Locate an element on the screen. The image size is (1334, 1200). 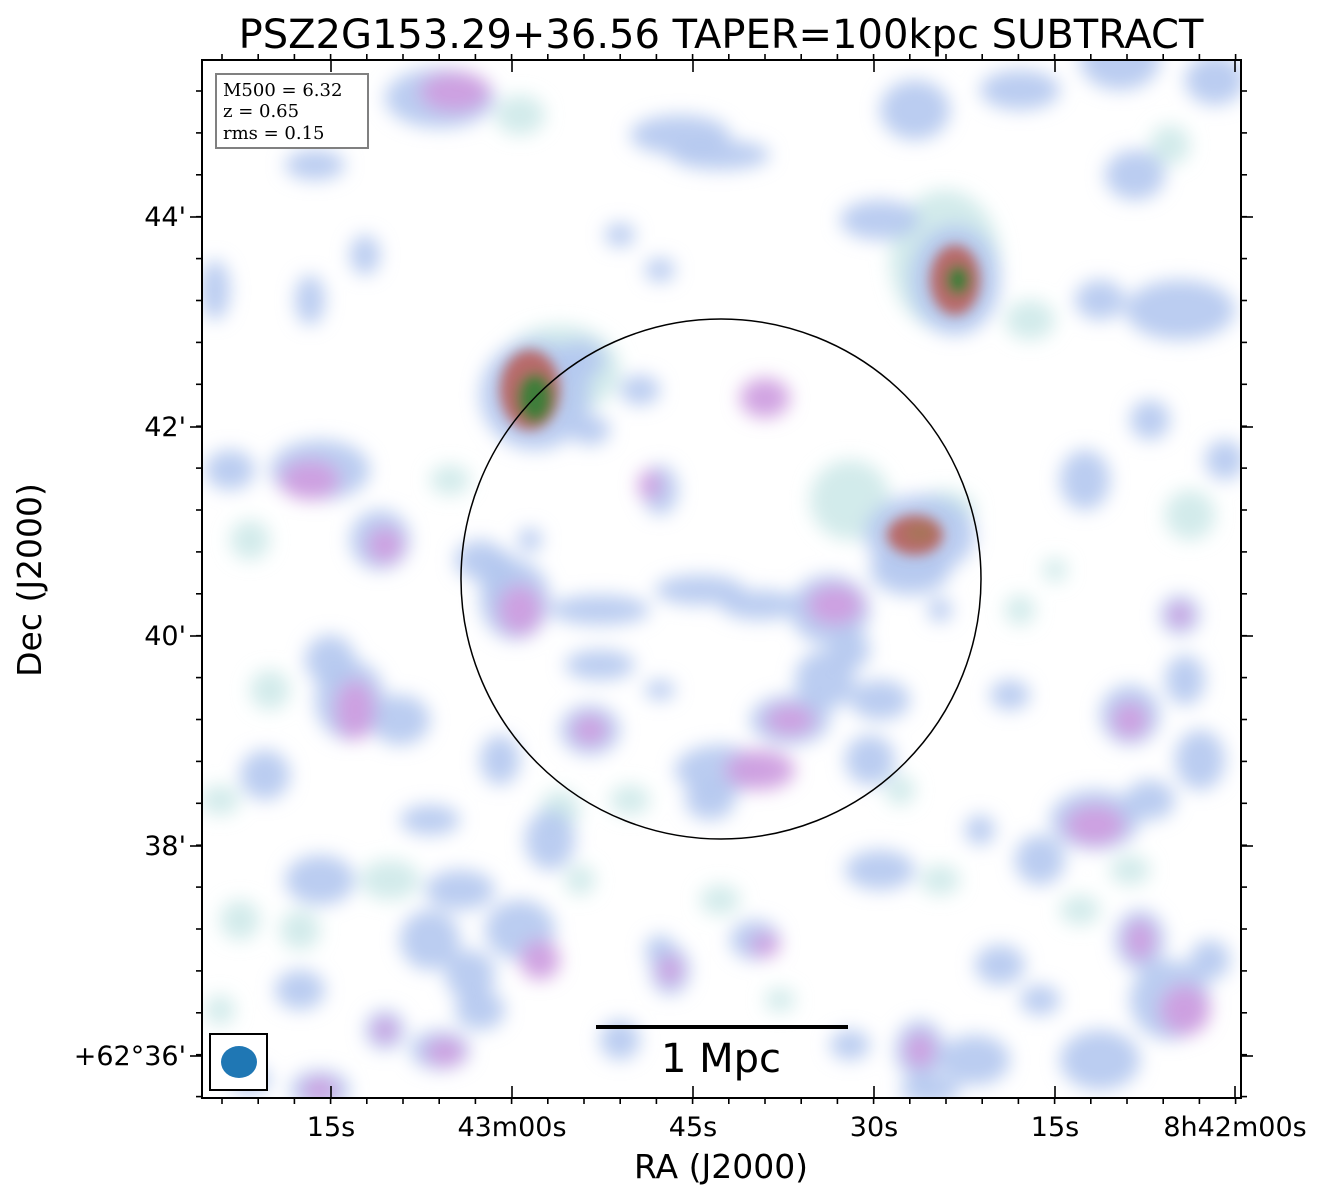
beam-ellipse is located at coordinates (239, 1062).